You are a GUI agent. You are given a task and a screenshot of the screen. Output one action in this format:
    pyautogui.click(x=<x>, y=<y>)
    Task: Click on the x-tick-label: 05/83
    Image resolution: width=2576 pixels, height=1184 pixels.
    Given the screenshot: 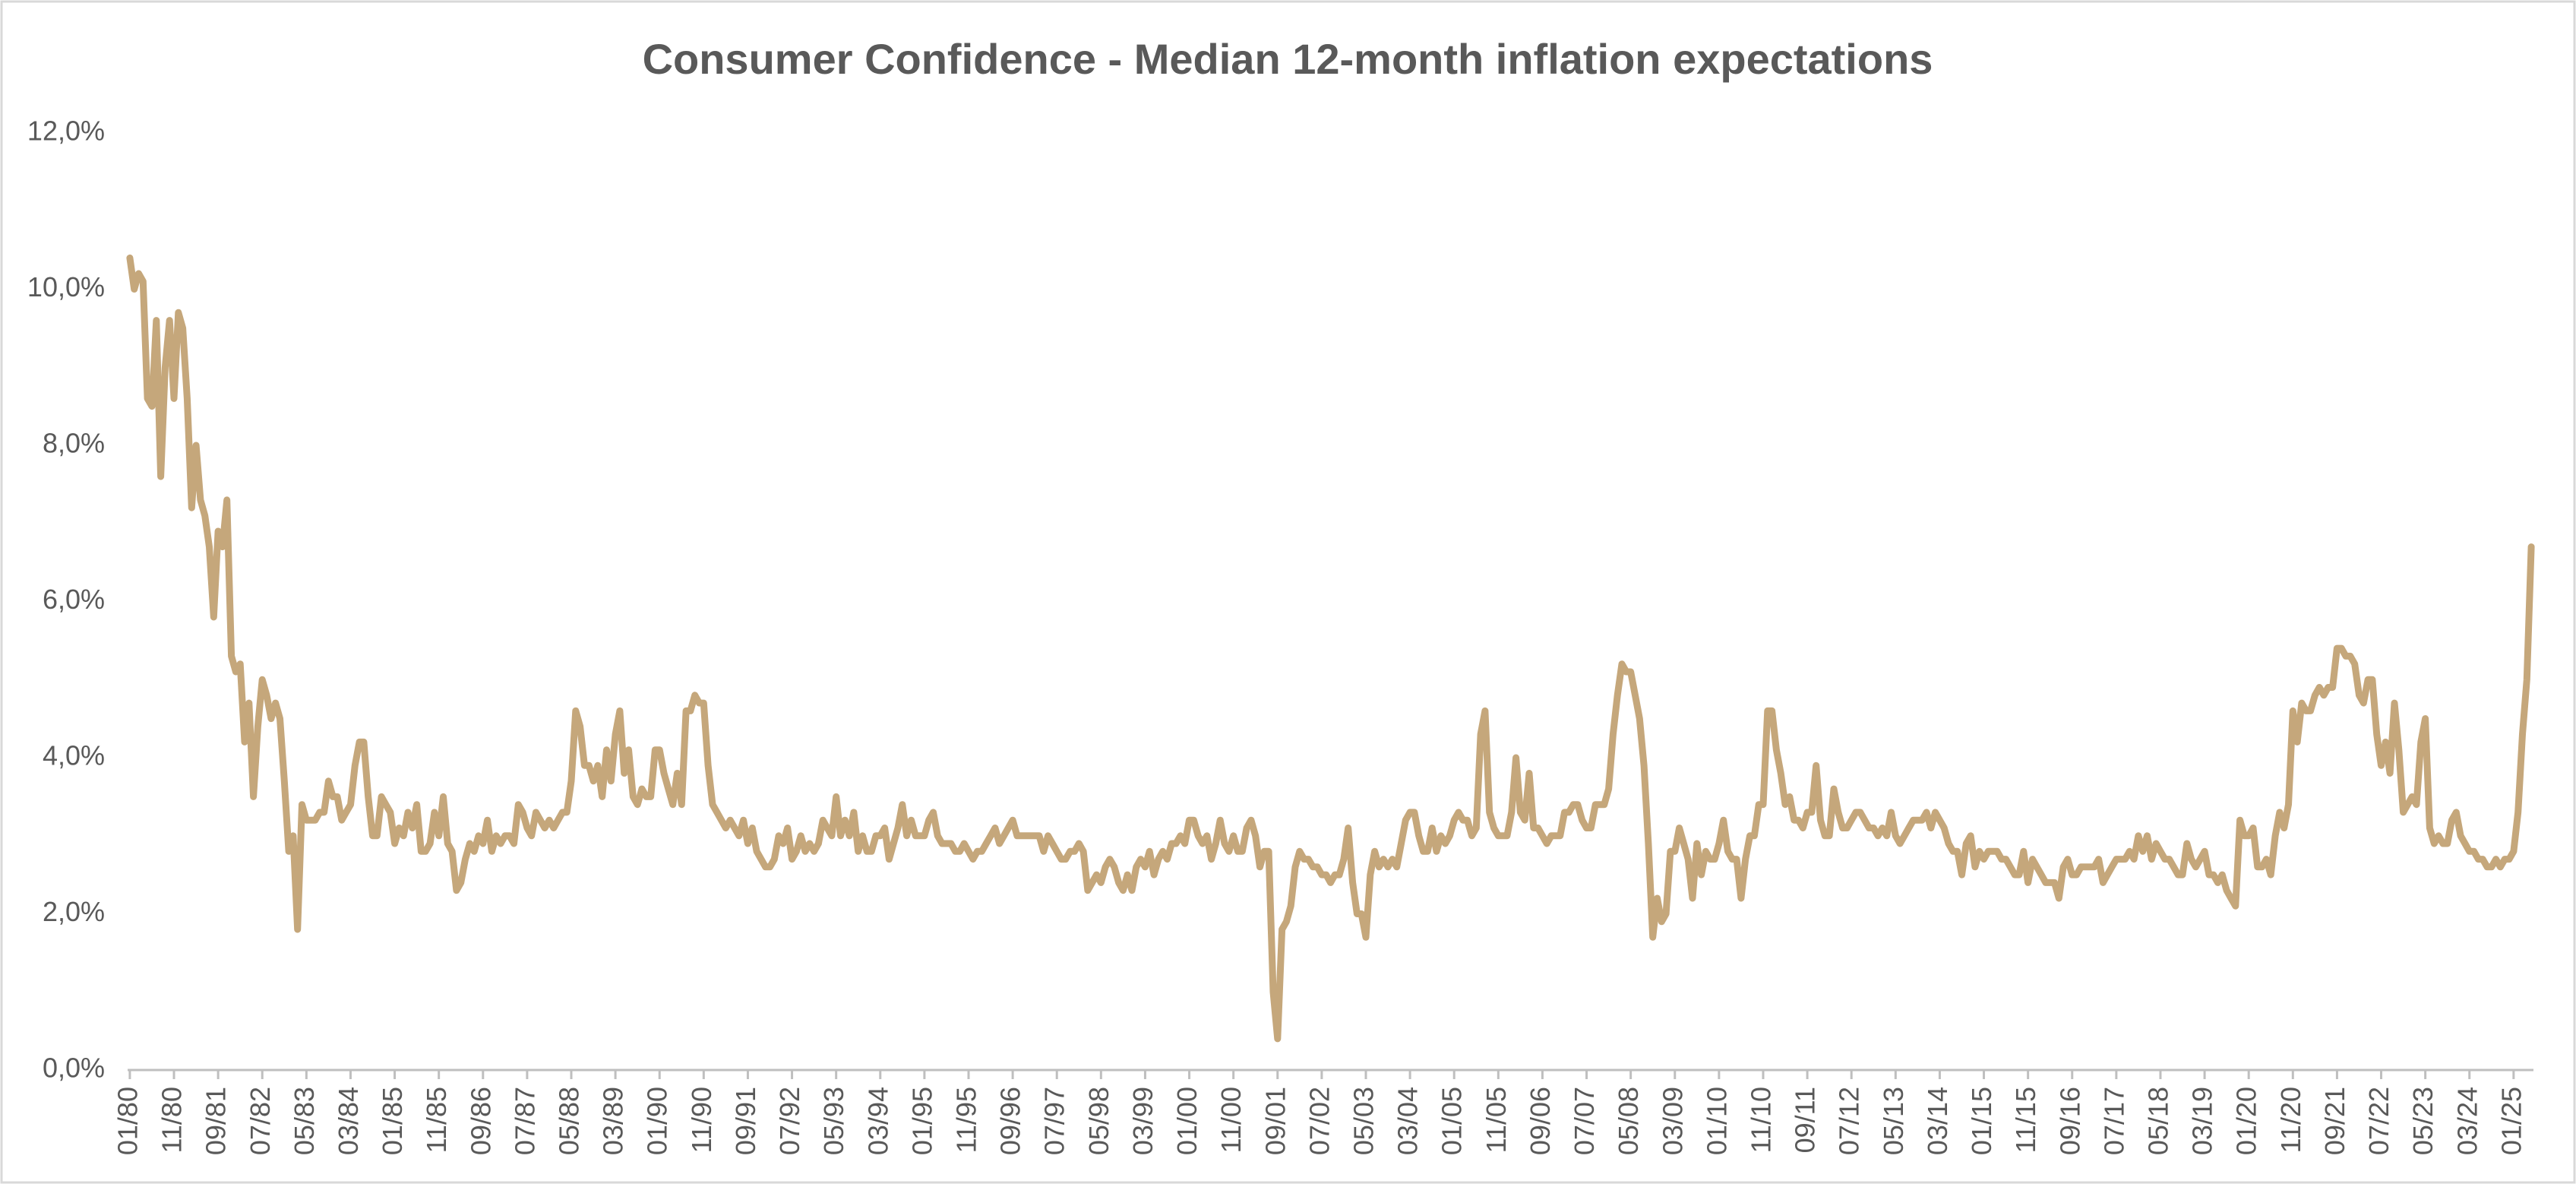 What is the action you would take?
    pyautogui.click(x=304, y=1121)
    